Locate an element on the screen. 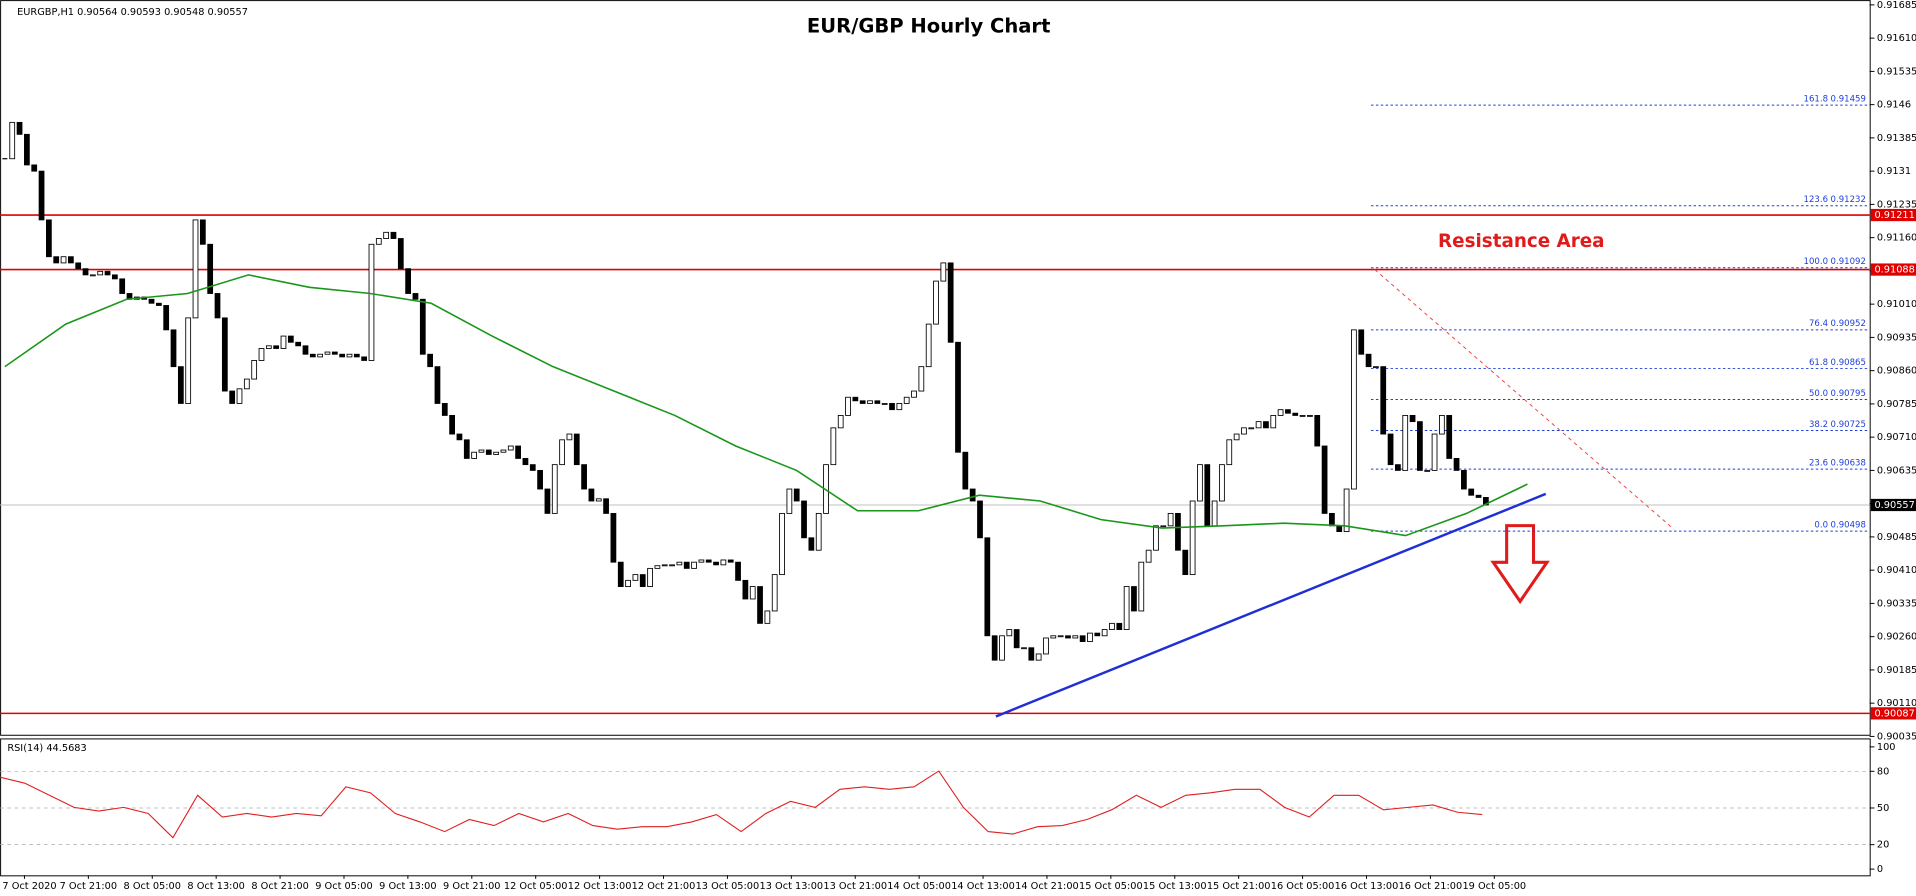  last-price-label: 0.90557 is located at coordinates (1894, 505).